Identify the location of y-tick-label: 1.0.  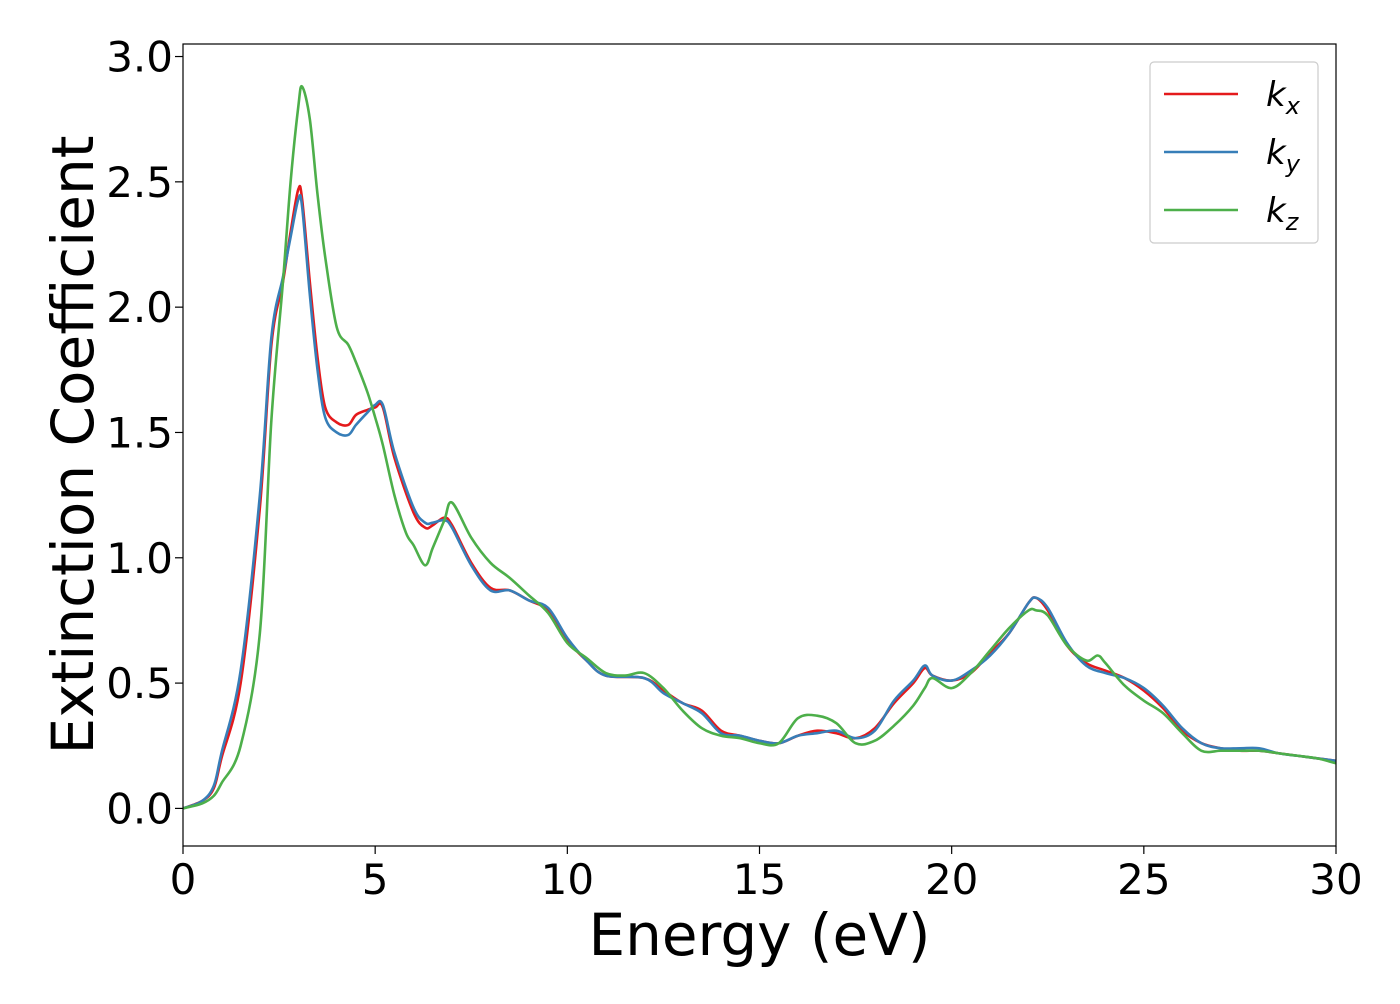
(139, 558).